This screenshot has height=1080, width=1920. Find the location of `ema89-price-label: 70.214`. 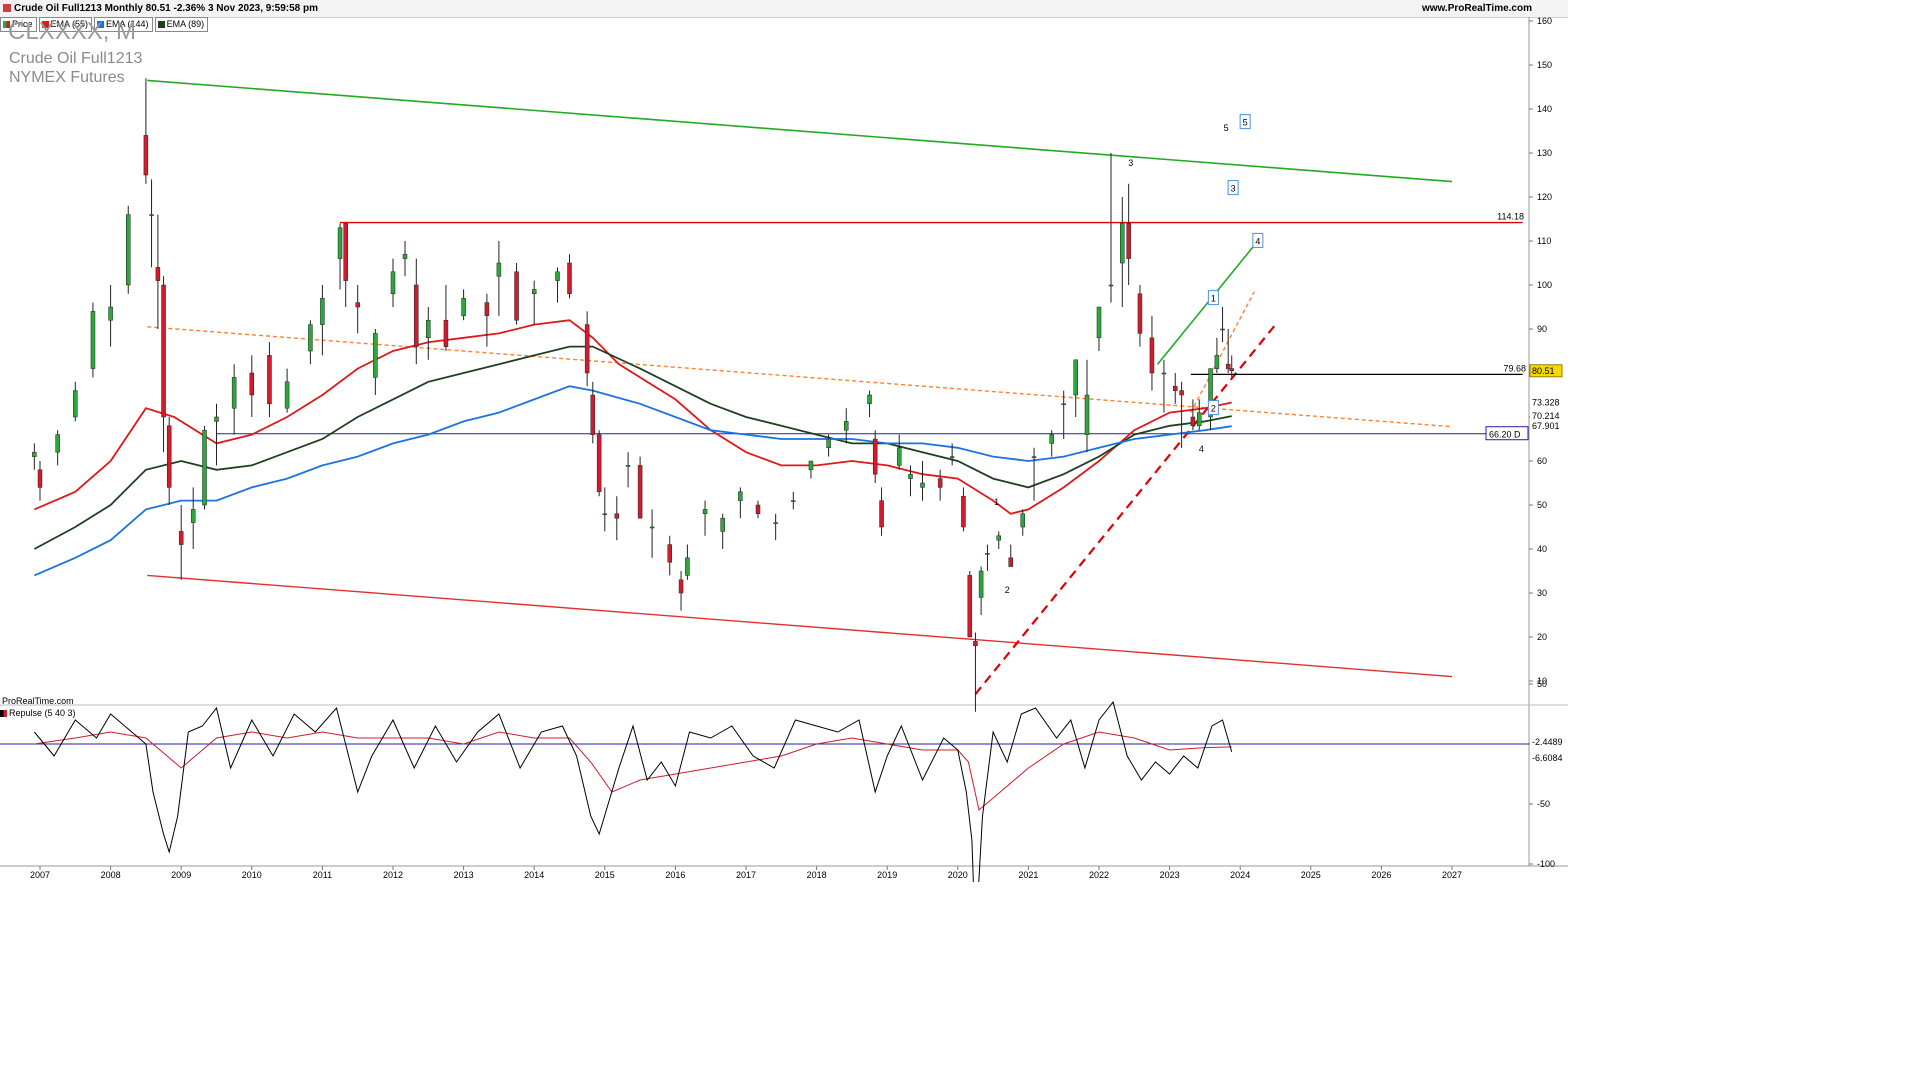

ema89-price-label: 70.214 is located at coordinates (1546, 416).